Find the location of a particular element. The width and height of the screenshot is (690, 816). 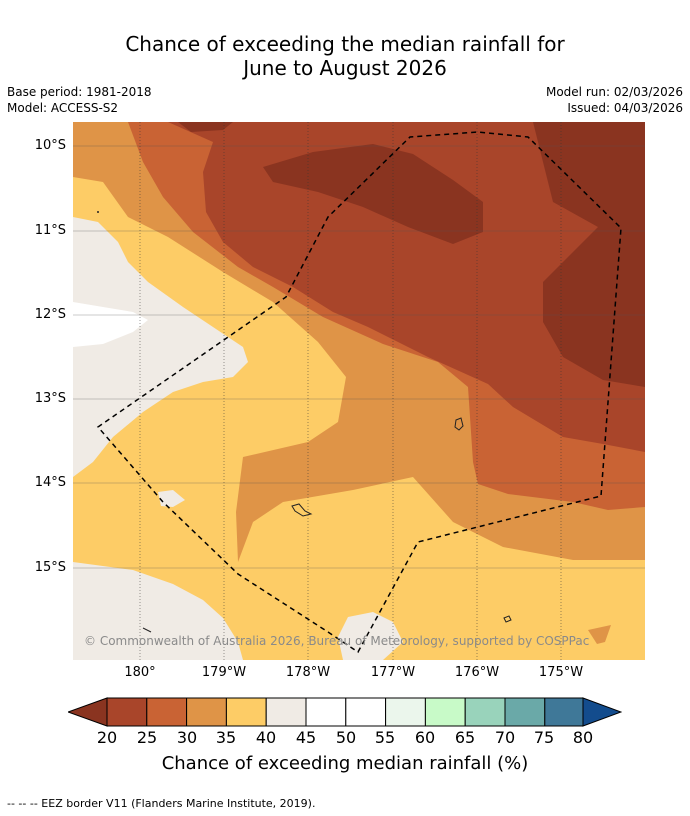

lon-label-180: 180° is located at coordinates (140, 672).